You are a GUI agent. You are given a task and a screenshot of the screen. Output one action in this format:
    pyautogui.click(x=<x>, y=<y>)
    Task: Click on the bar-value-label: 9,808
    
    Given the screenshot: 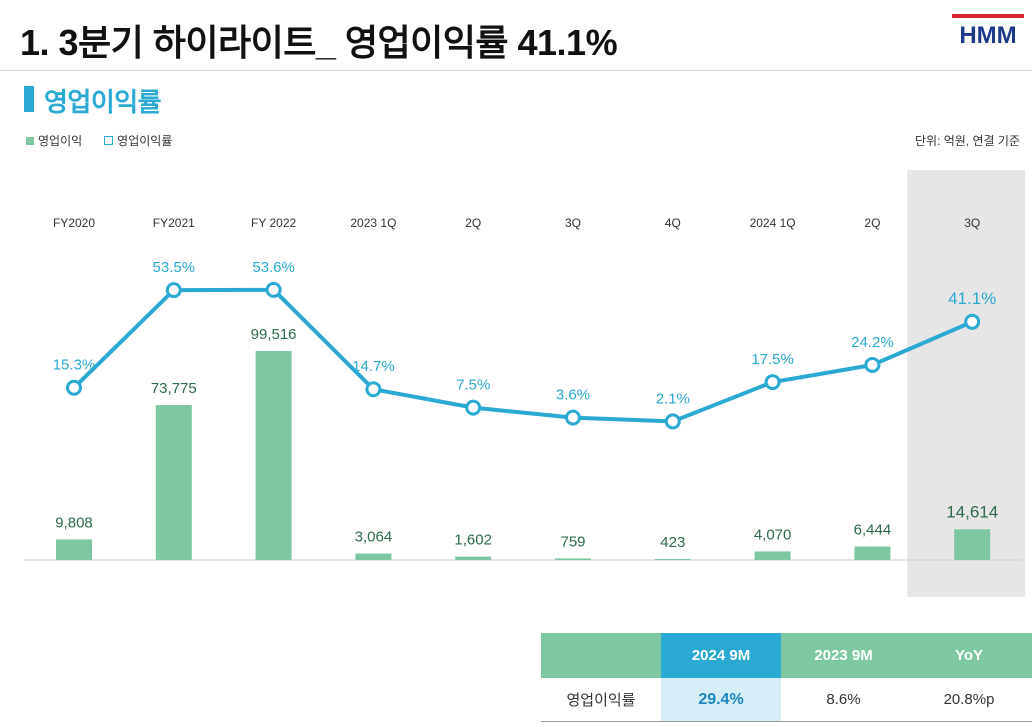 What is the action you would take?
    pyautogui.click(x=74, y=522)
    